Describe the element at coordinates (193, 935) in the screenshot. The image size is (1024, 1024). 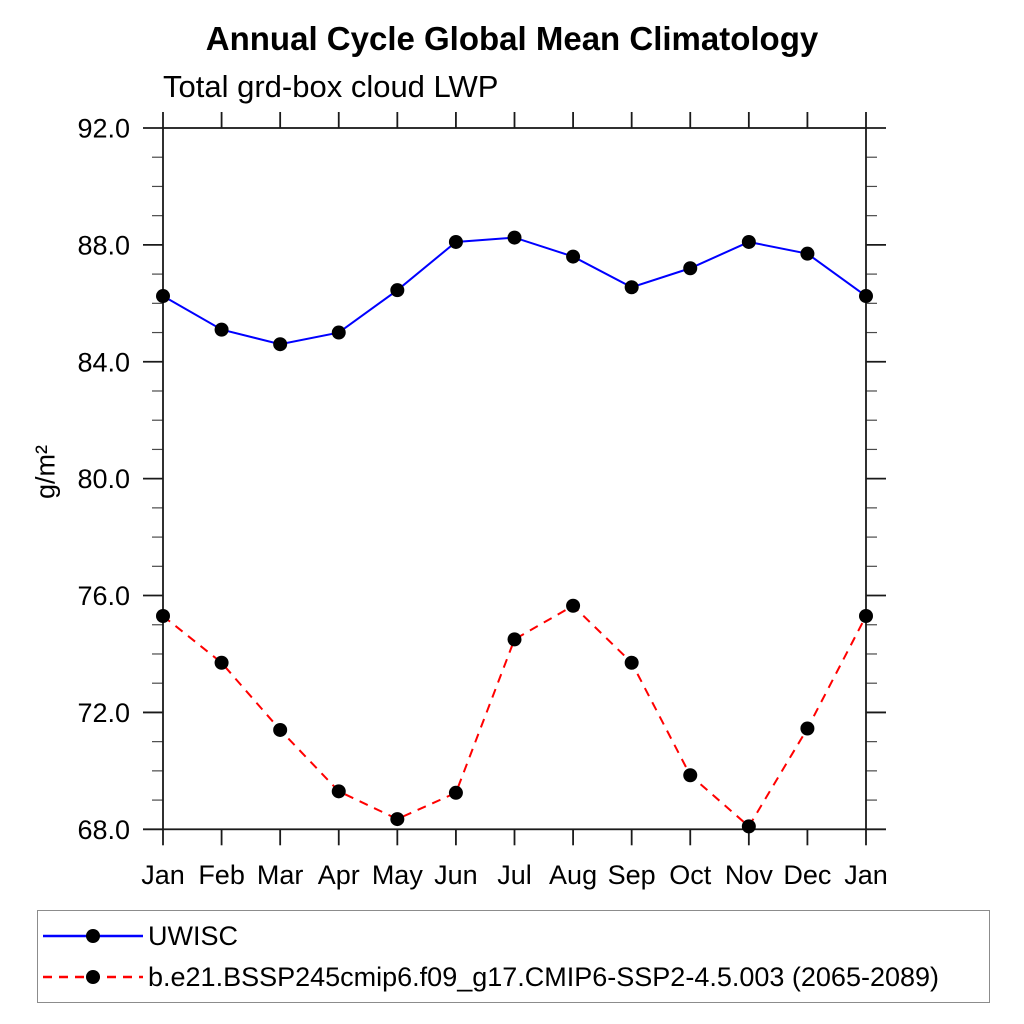
I see `legend-label: UWISC` at that location.